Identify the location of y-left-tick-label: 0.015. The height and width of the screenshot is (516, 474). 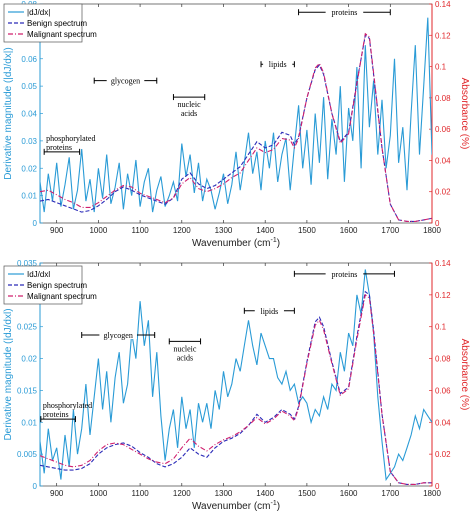
(27, 390).